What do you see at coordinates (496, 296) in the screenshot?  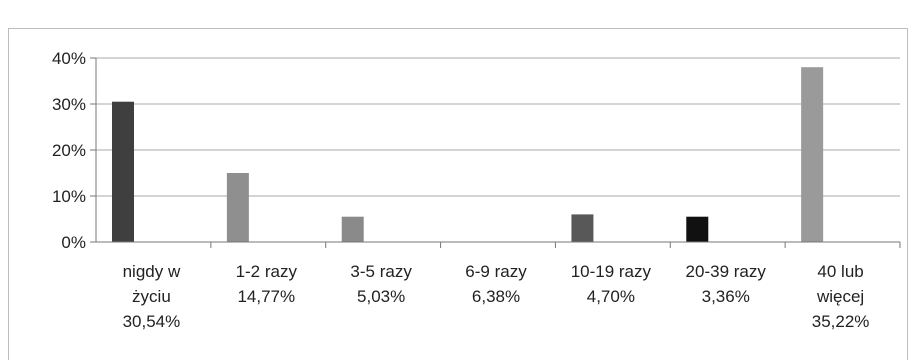 I see `category-label: 6,38%` at bounding box center [496, 296].